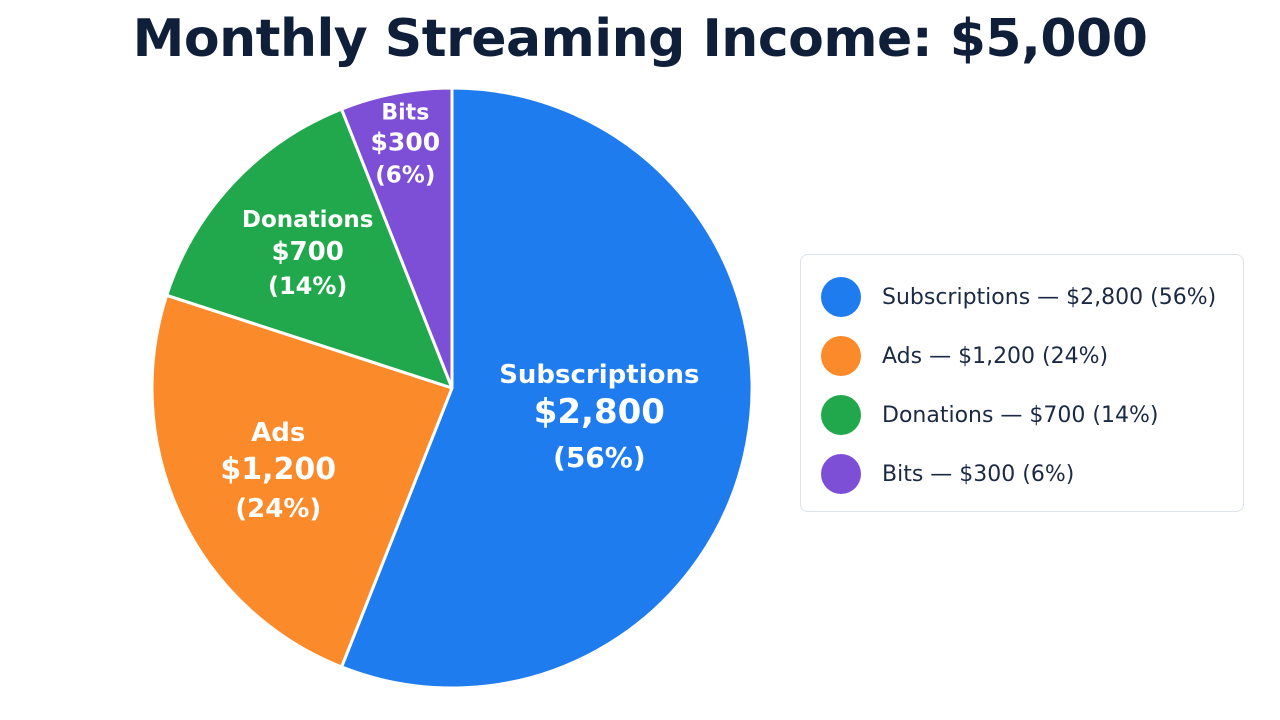 The height and width of the screenshot is (720, 1280). Describe the element at coordinates (978, 474) in the screenshot. I see `legend-label: Bits — $300 (6%)` at that location.